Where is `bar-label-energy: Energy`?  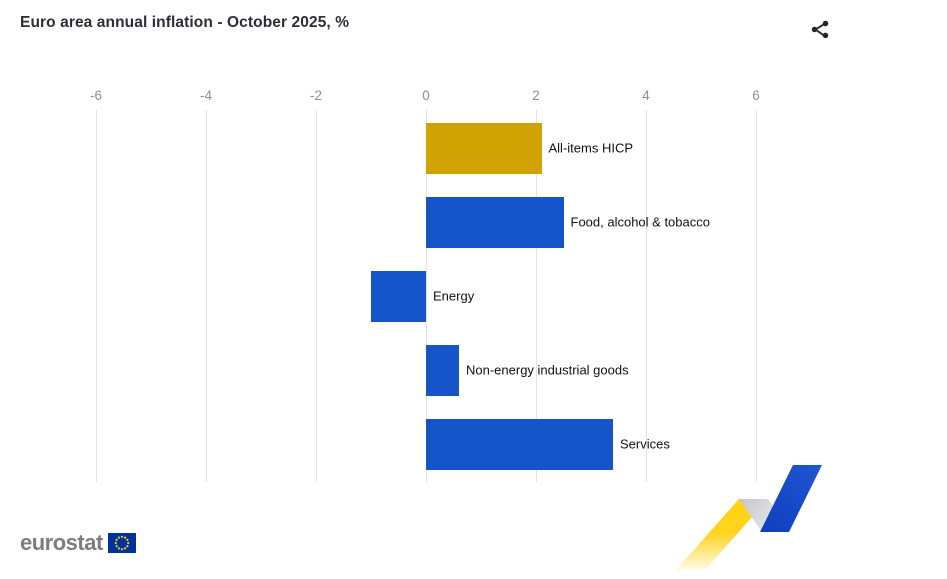 bar-label-energy: Energy is located at coordinates (454, 296).